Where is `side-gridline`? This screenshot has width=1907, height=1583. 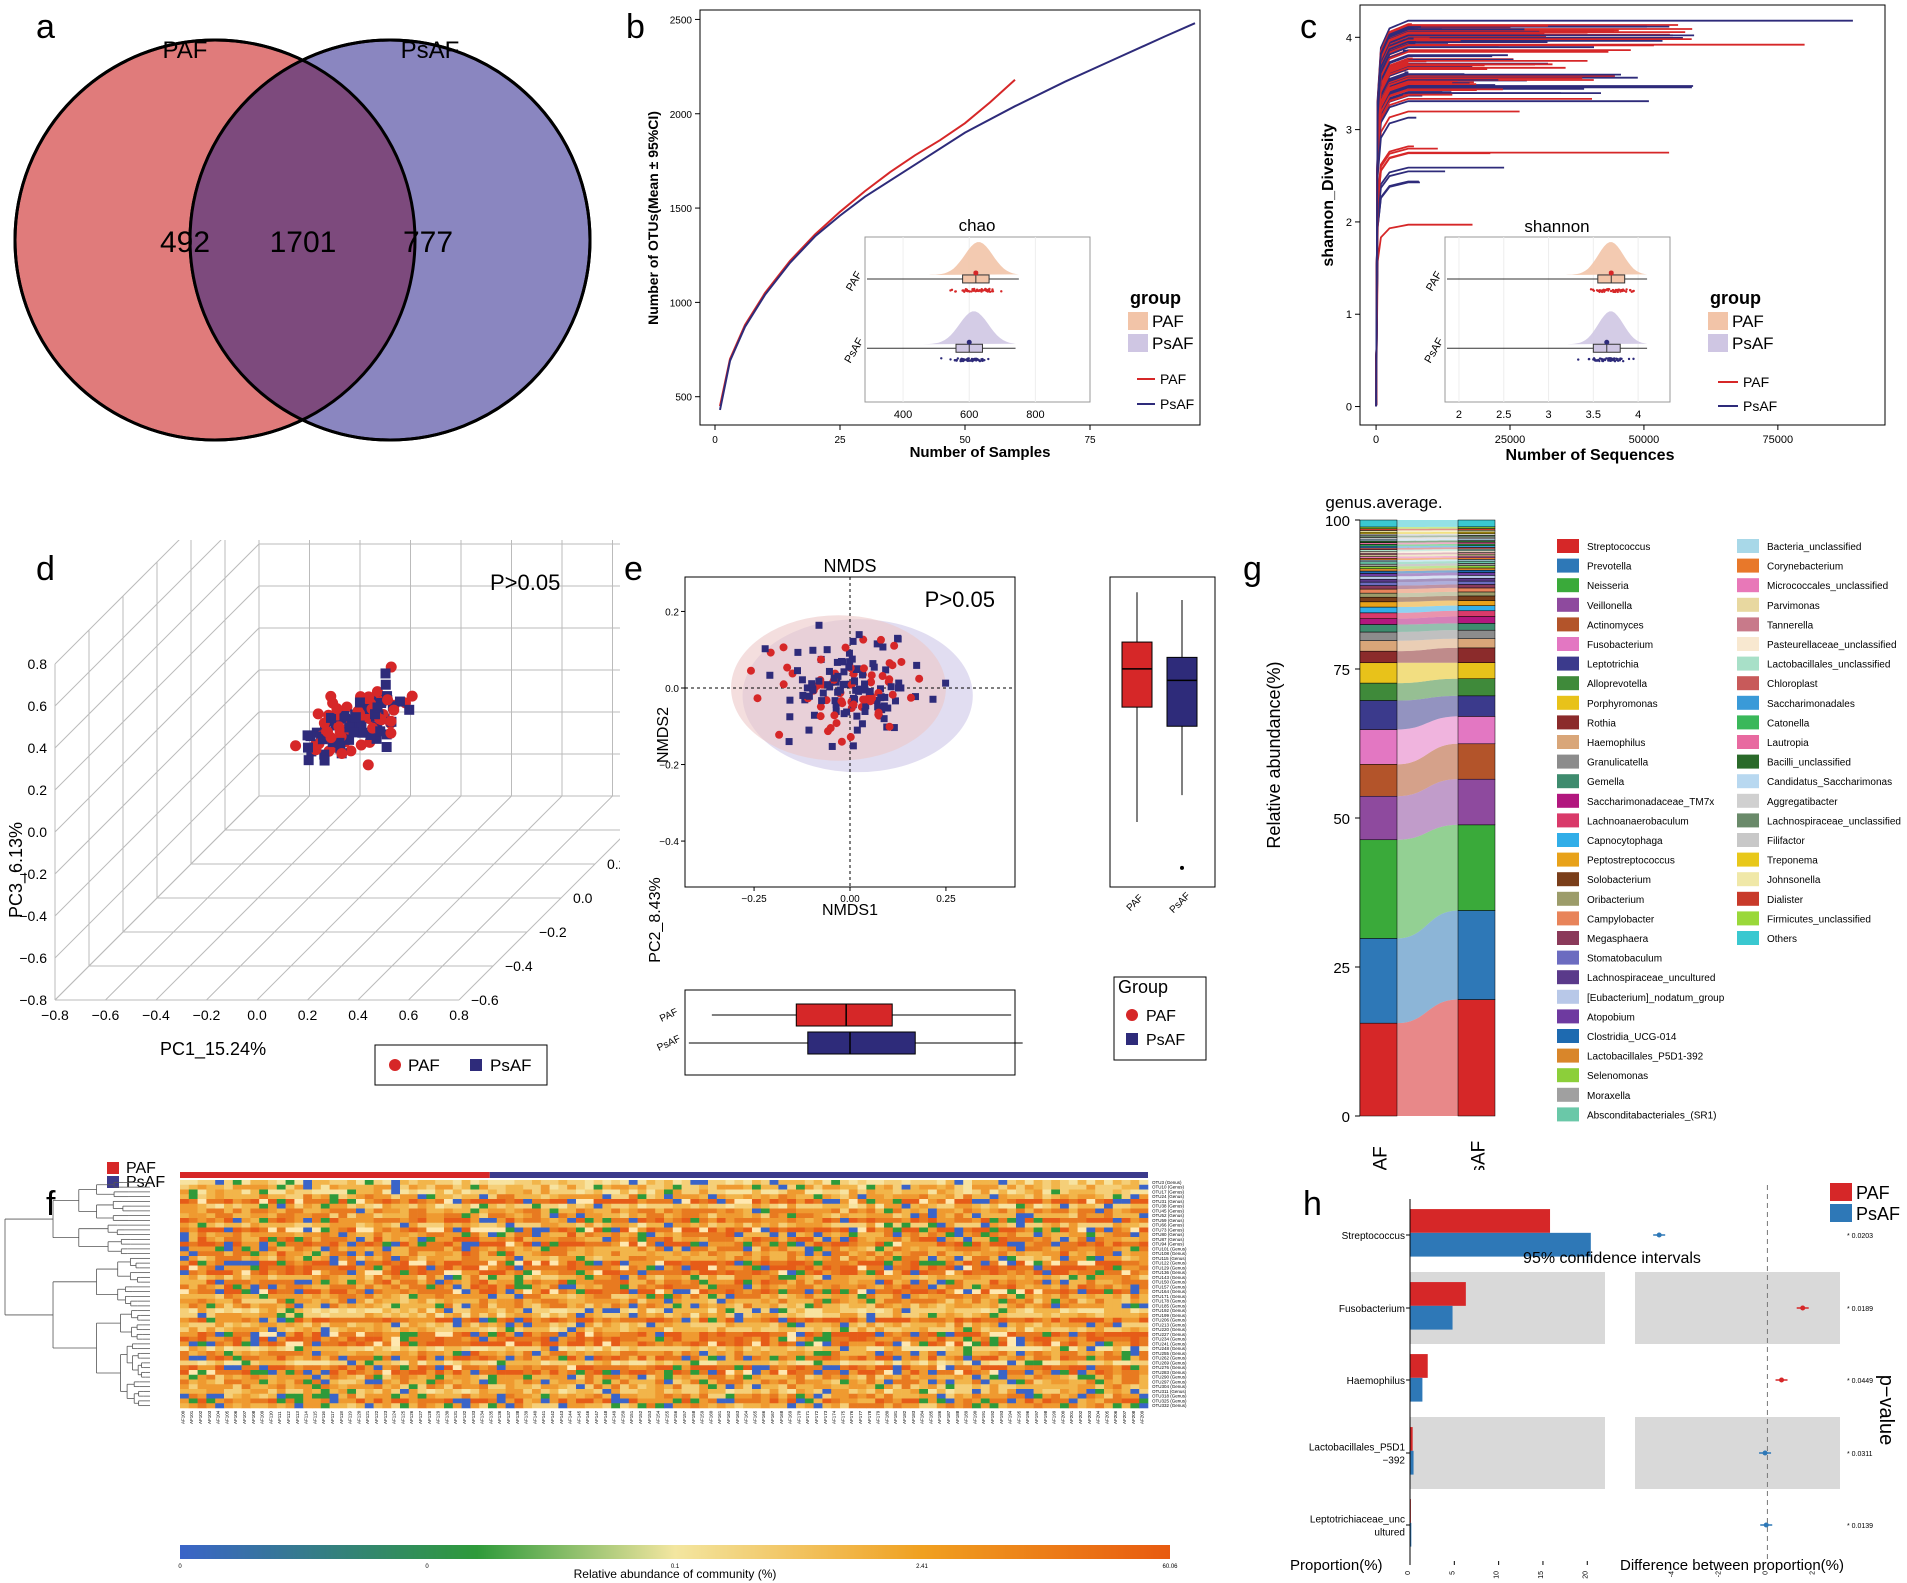
side-gridline is located at coordinates (157, 646).